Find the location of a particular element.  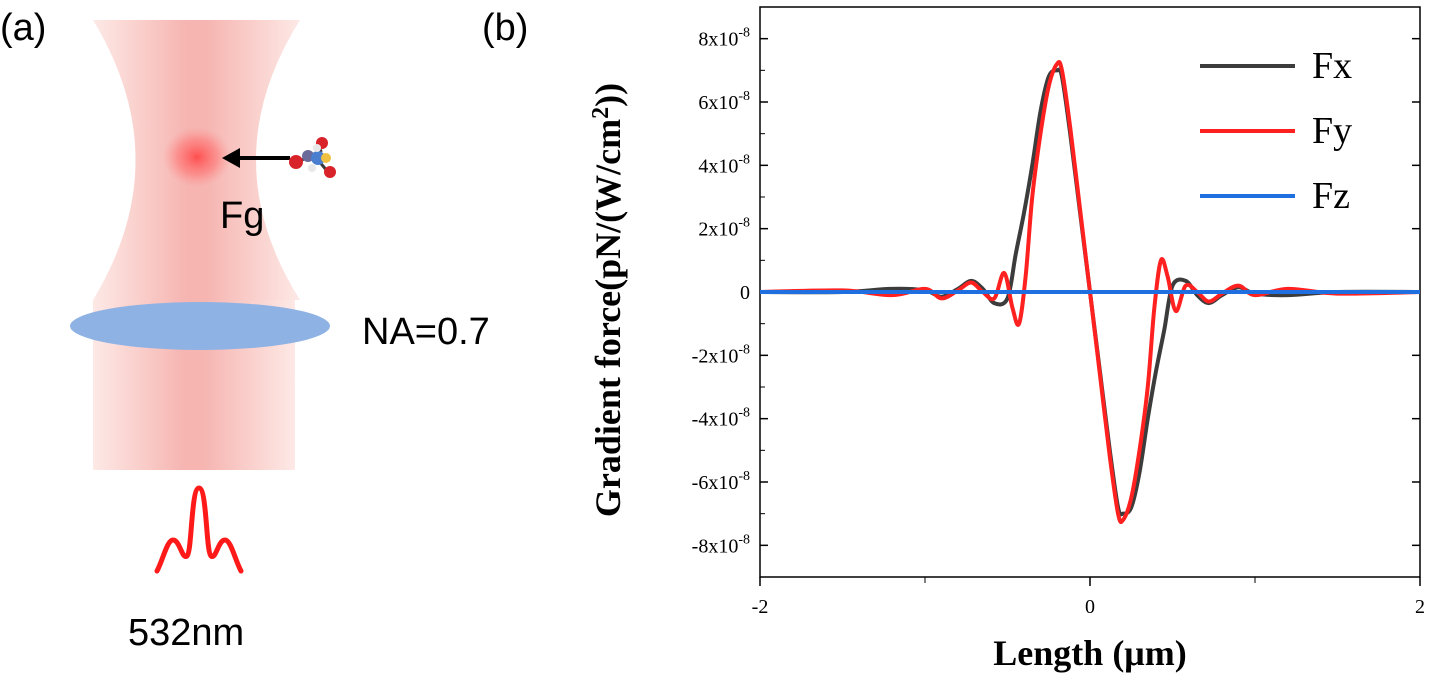

y-tick-mantissa: 6x10 is located at coordinates (718, 103).